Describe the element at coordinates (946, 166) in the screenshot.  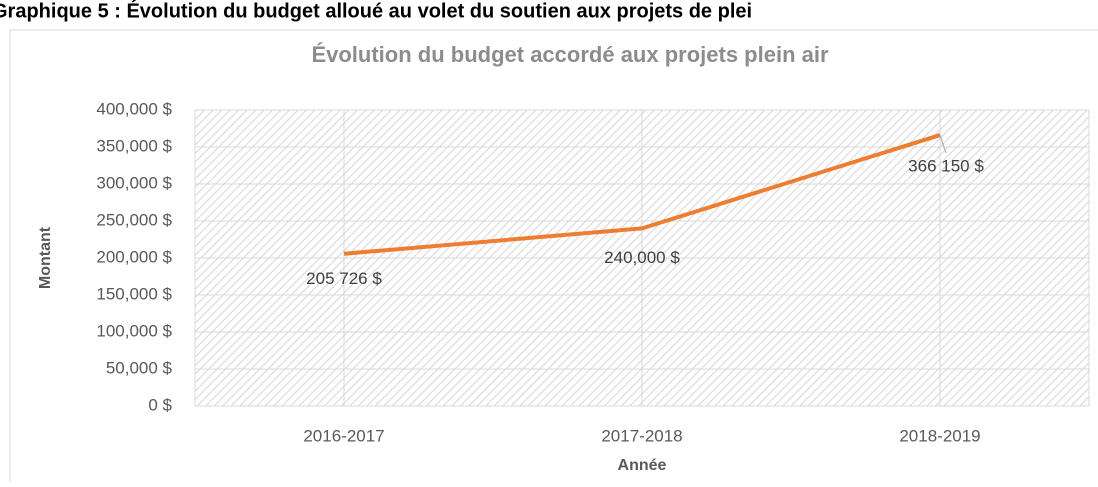
I see `data-label: 366 150 $` at that location.